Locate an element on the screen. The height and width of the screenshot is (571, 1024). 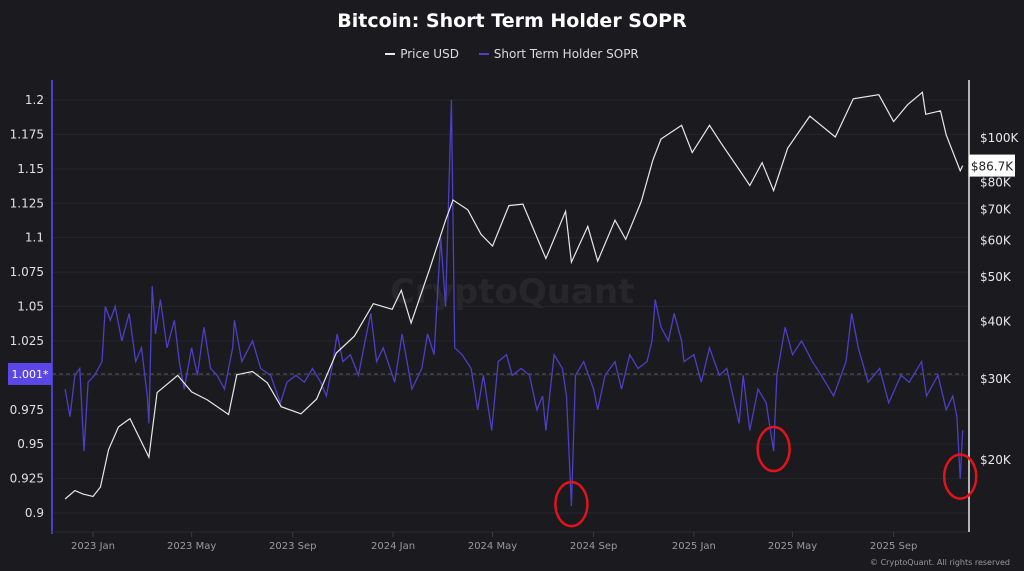
left-tick-label: 1.15 is located at coordinates (30, 169).